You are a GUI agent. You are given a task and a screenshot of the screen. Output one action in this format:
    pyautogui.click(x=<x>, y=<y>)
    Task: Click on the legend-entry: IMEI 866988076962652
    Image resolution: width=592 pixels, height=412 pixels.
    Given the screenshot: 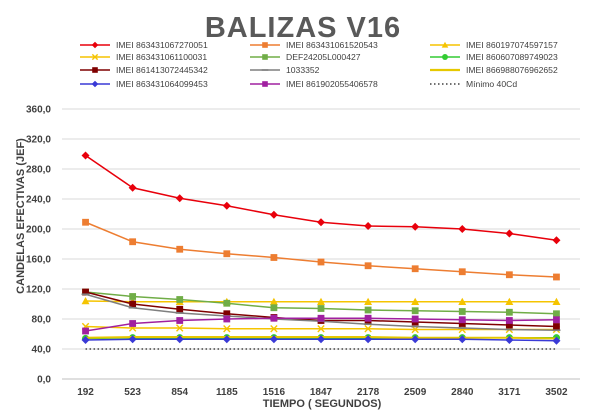 What is the action you would take?
    pyautogui.click(x=494, y=70)
    